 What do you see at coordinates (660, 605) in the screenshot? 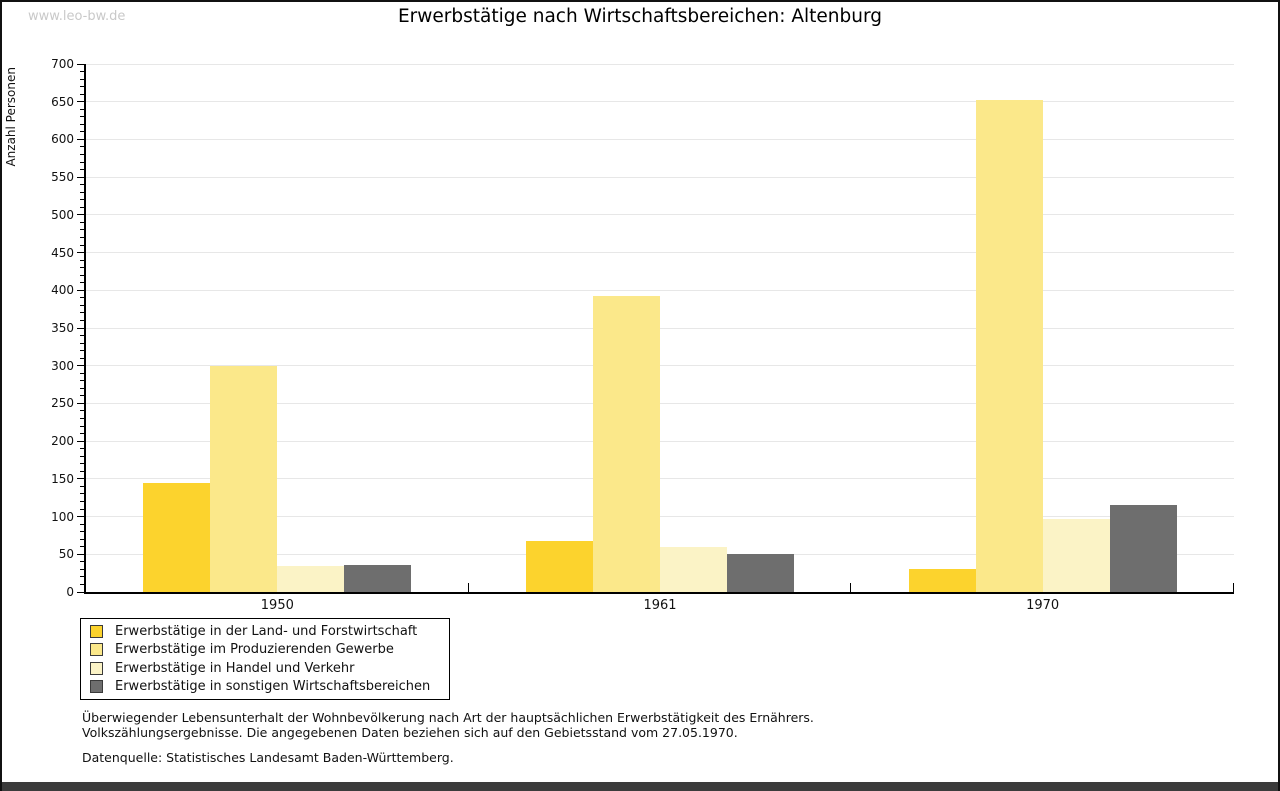
I see `x-axis-label: 1961` at bounding box center [660, 605].